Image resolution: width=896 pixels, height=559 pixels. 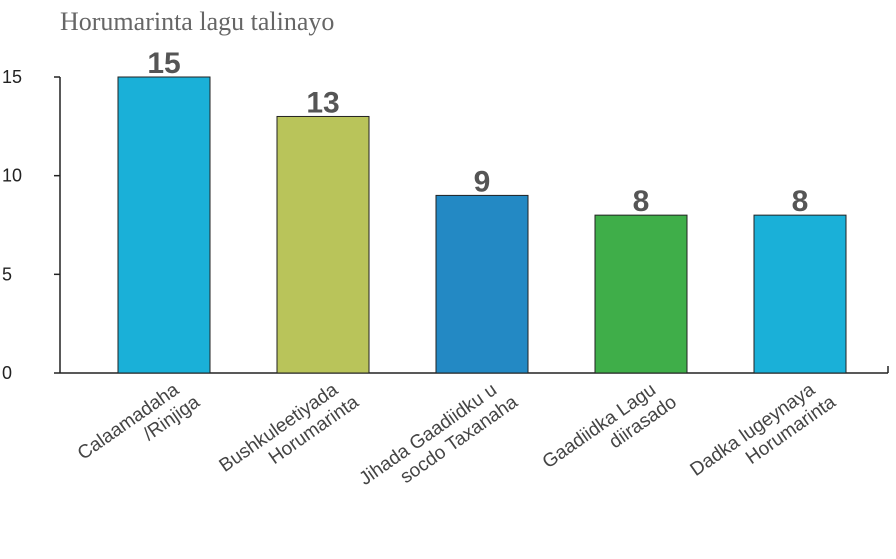 I want to click on y-tick-label: 5, so click(x=7, y=274).